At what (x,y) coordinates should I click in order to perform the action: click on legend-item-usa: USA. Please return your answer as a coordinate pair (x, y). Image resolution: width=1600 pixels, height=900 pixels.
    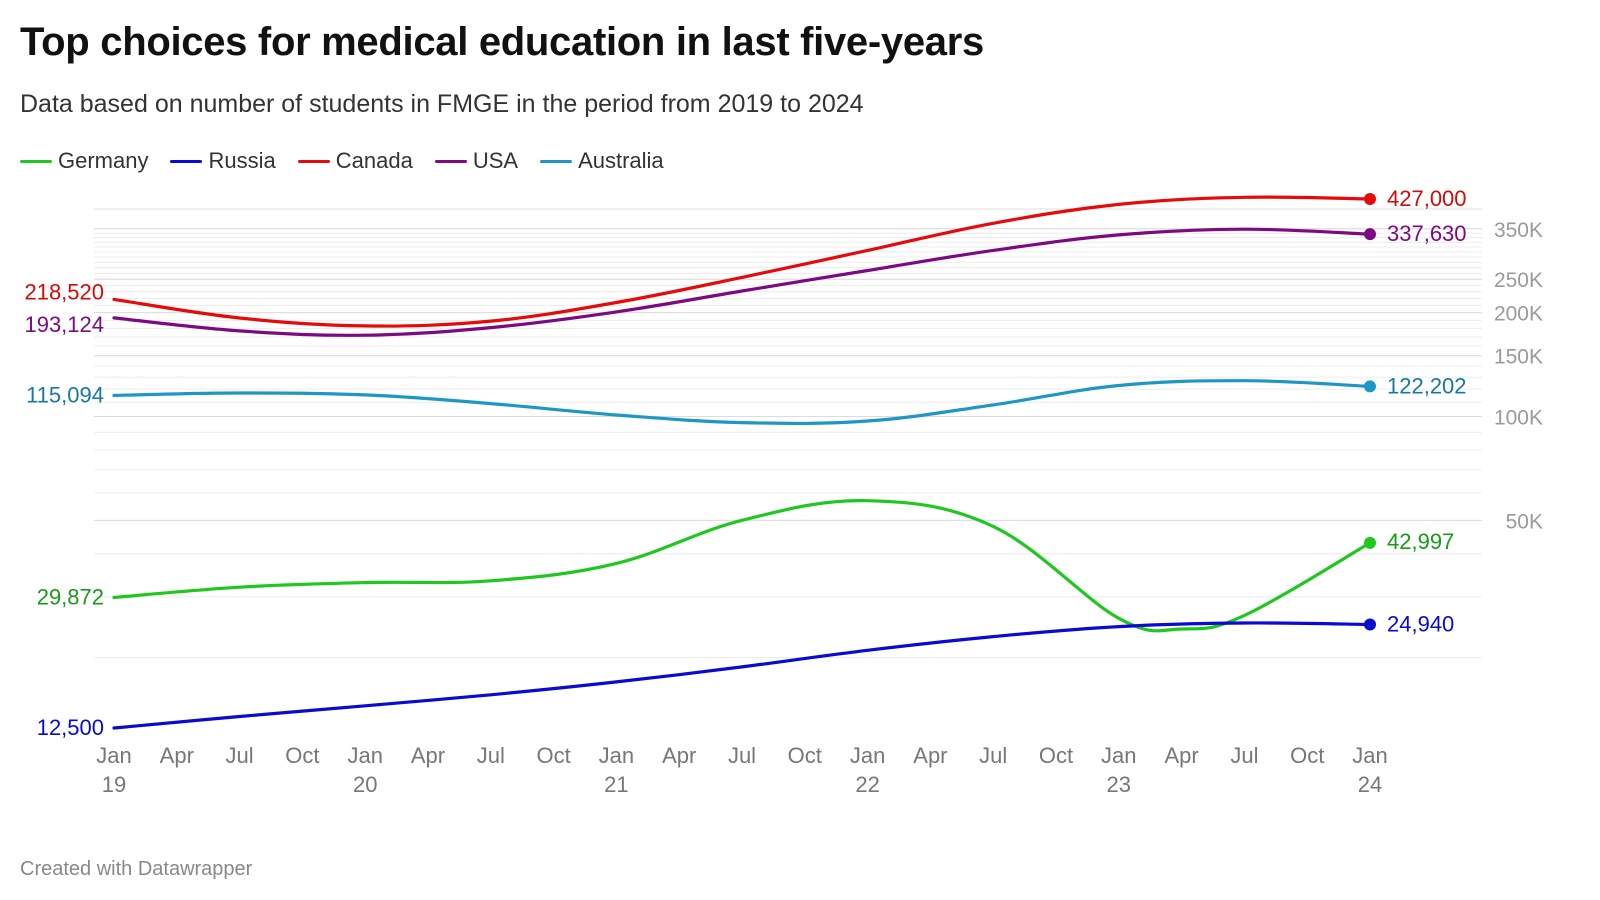
    Looking at the image, I should click on (476, 161).